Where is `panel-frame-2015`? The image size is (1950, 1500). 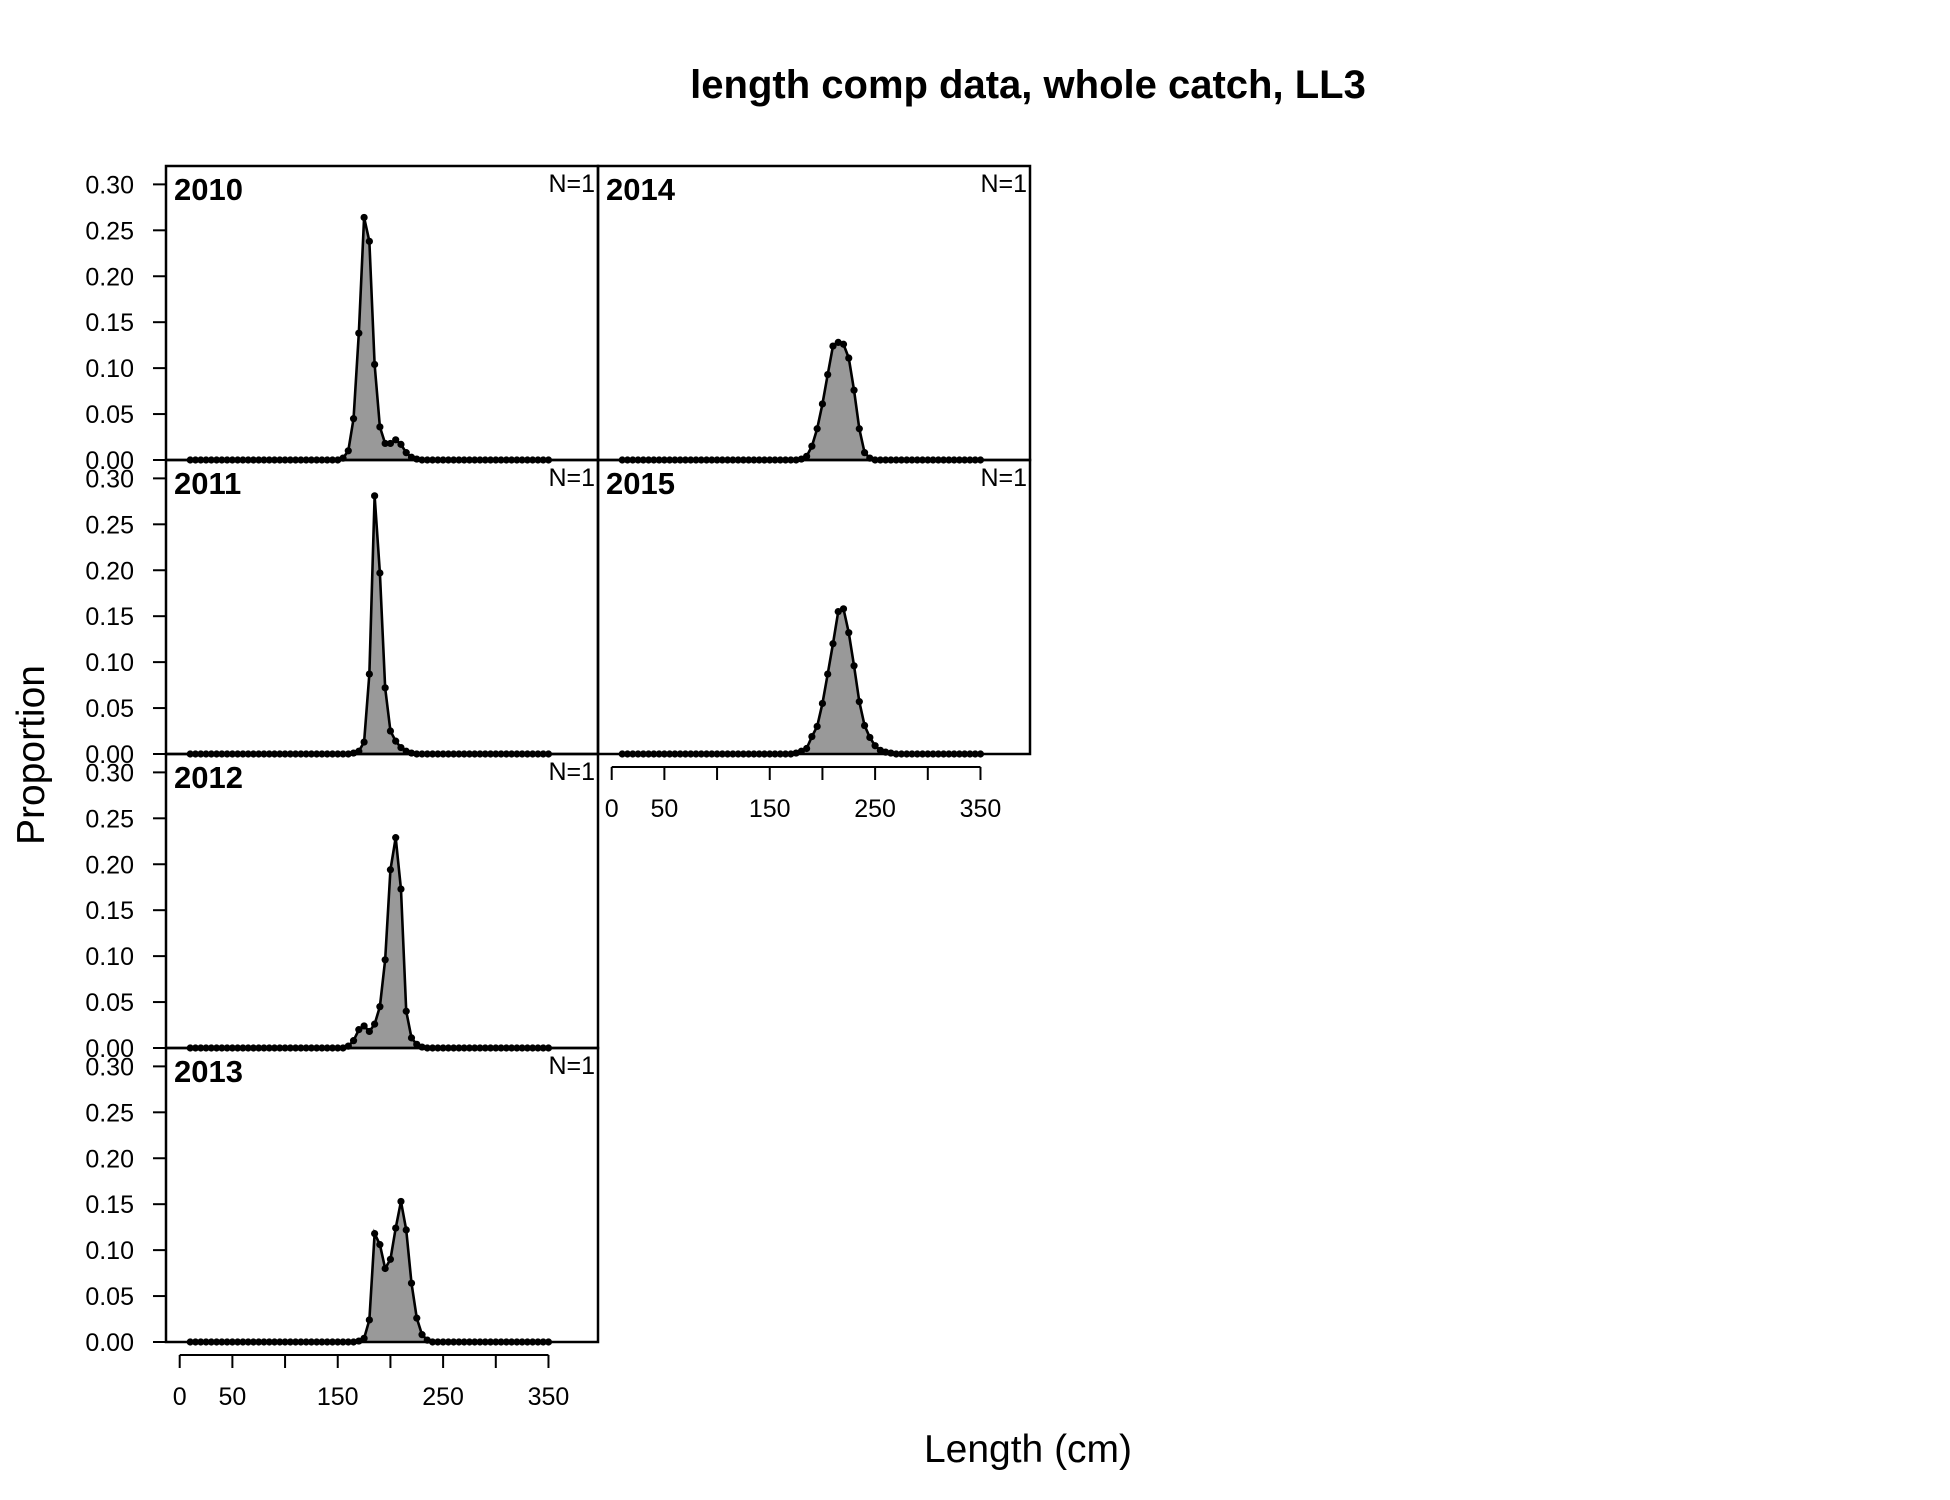 panel-frame-2015 is located at coordinates (814, 607).